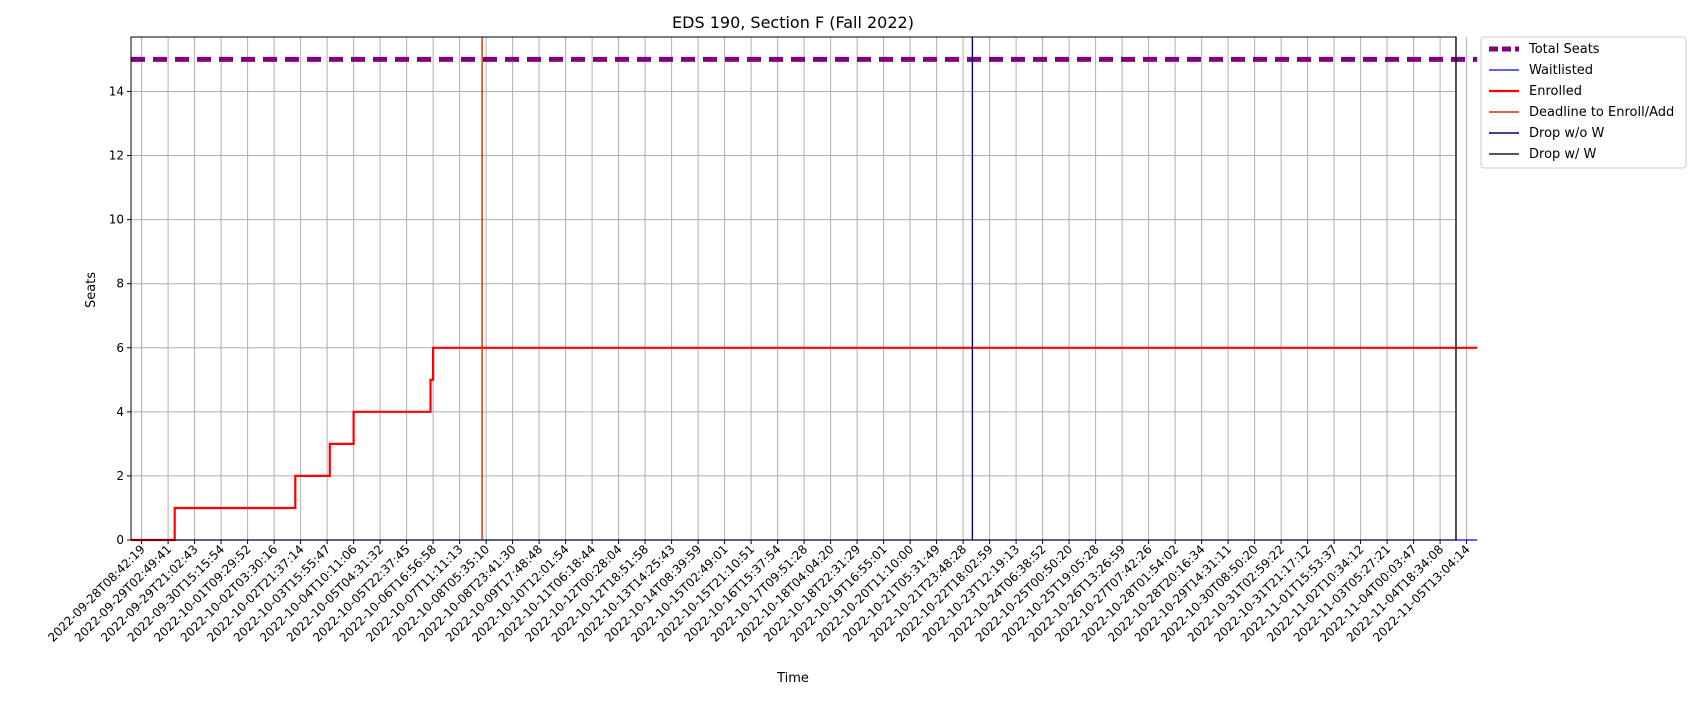  What do you see at coordinates (793, 22) in the screenshot?
I see `chart-title: EDS 190, Section F (Fall 2022)` at bounding box center [793, 22].